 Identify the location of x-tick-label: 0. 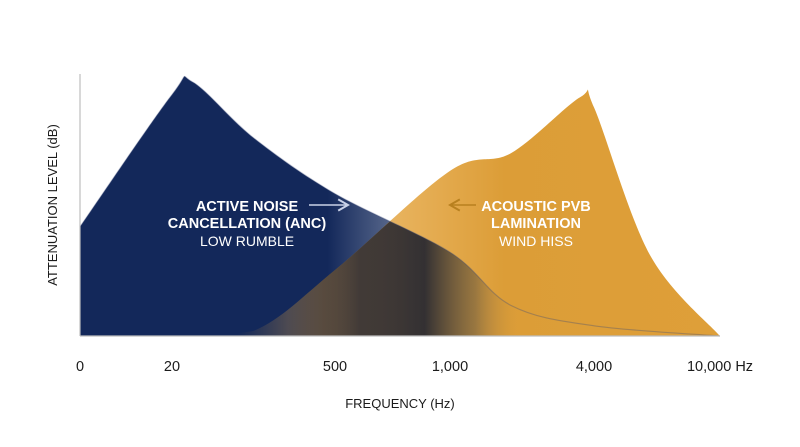
(80, 367).